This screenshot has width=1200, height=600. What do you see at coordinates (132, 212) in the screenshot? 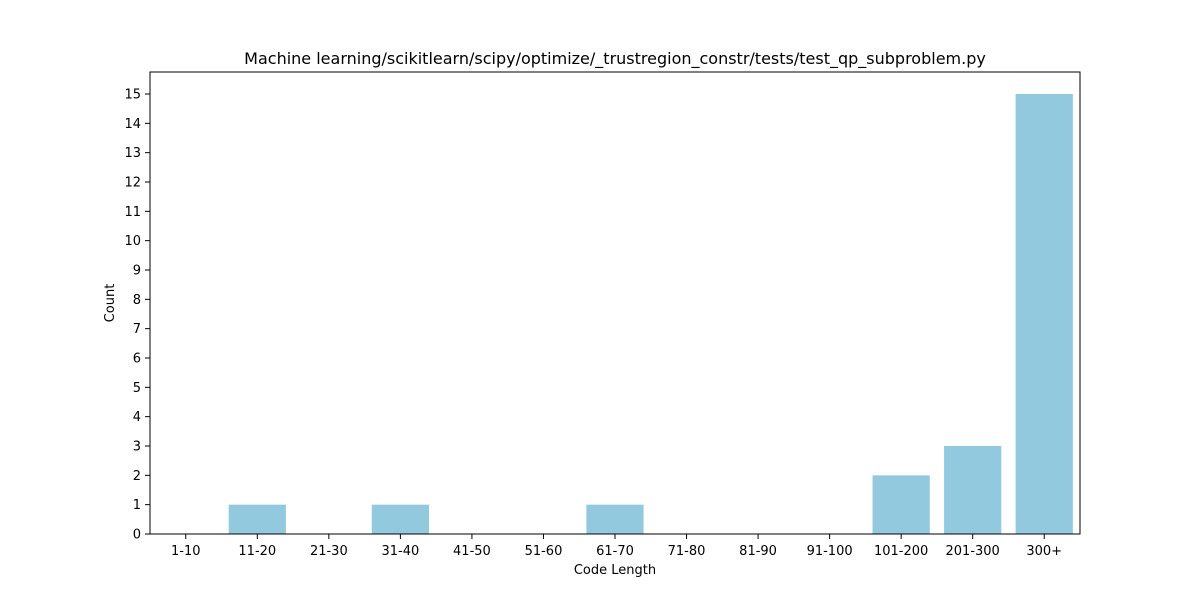
I see `y-tick-label: 11` at bounding box center [132, 212].